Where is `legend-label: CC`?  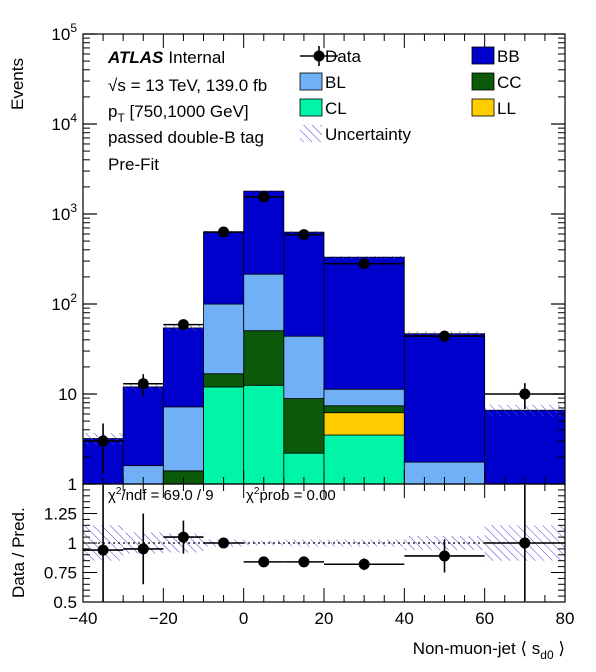 legend-label: CC is located at coordinates (509, 82).